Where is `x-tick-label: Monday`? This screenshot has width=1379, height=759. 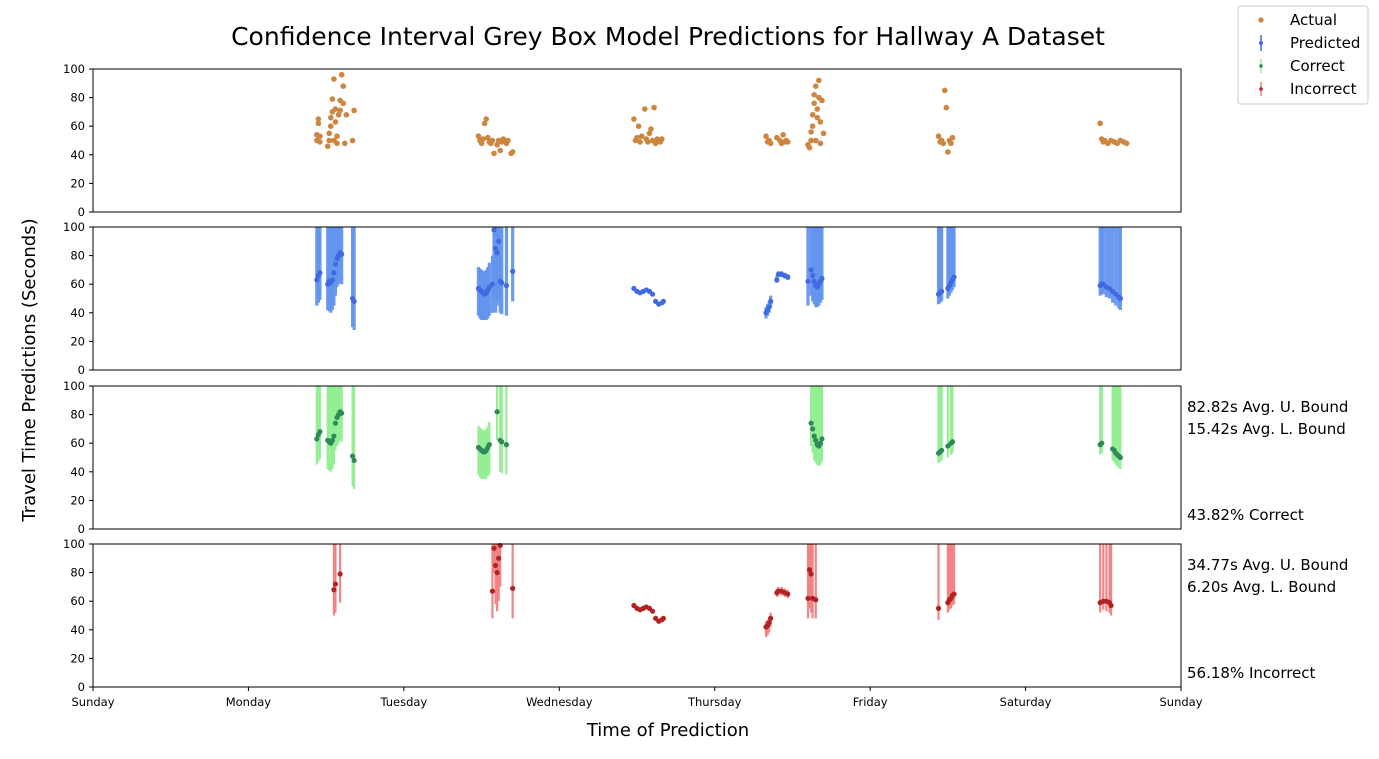
x-tick-label: Monday is located at coordinates (249, 702).